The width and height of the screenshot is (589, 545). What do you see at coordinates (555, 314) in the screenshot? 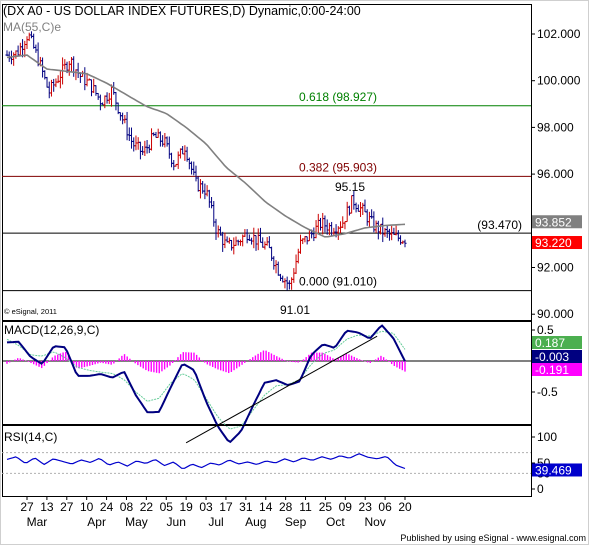
I see `price-tick-label: 90.000` at bounding box center [555, 314].